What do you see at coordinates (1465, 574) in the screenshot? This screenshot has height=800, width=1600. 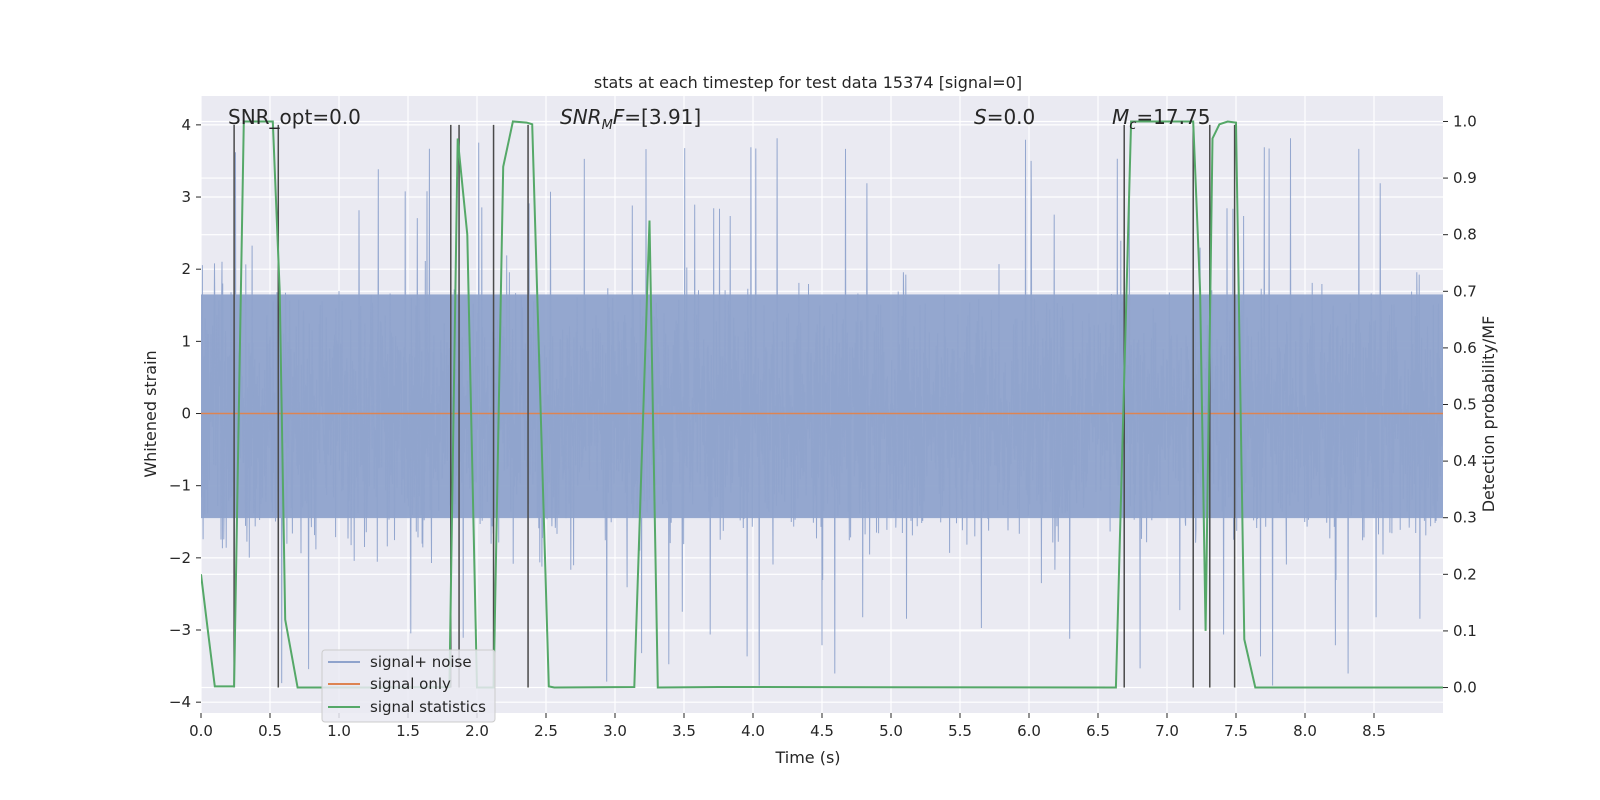 I see `y-tick-label-right: 0.2` at bounding box center [1465, 574].